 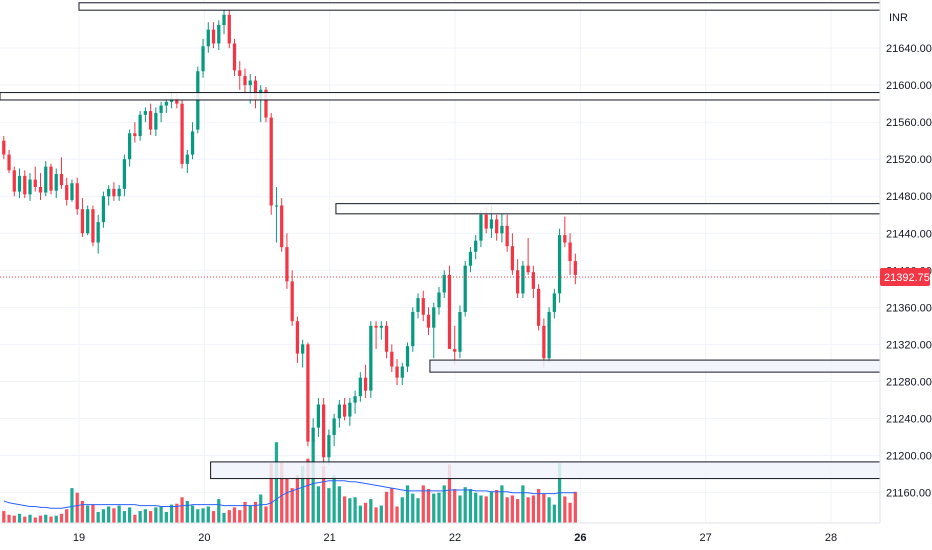 I want to click on time-axis: 19 20 21 22 26 27 28, so click(x=440, y=536).